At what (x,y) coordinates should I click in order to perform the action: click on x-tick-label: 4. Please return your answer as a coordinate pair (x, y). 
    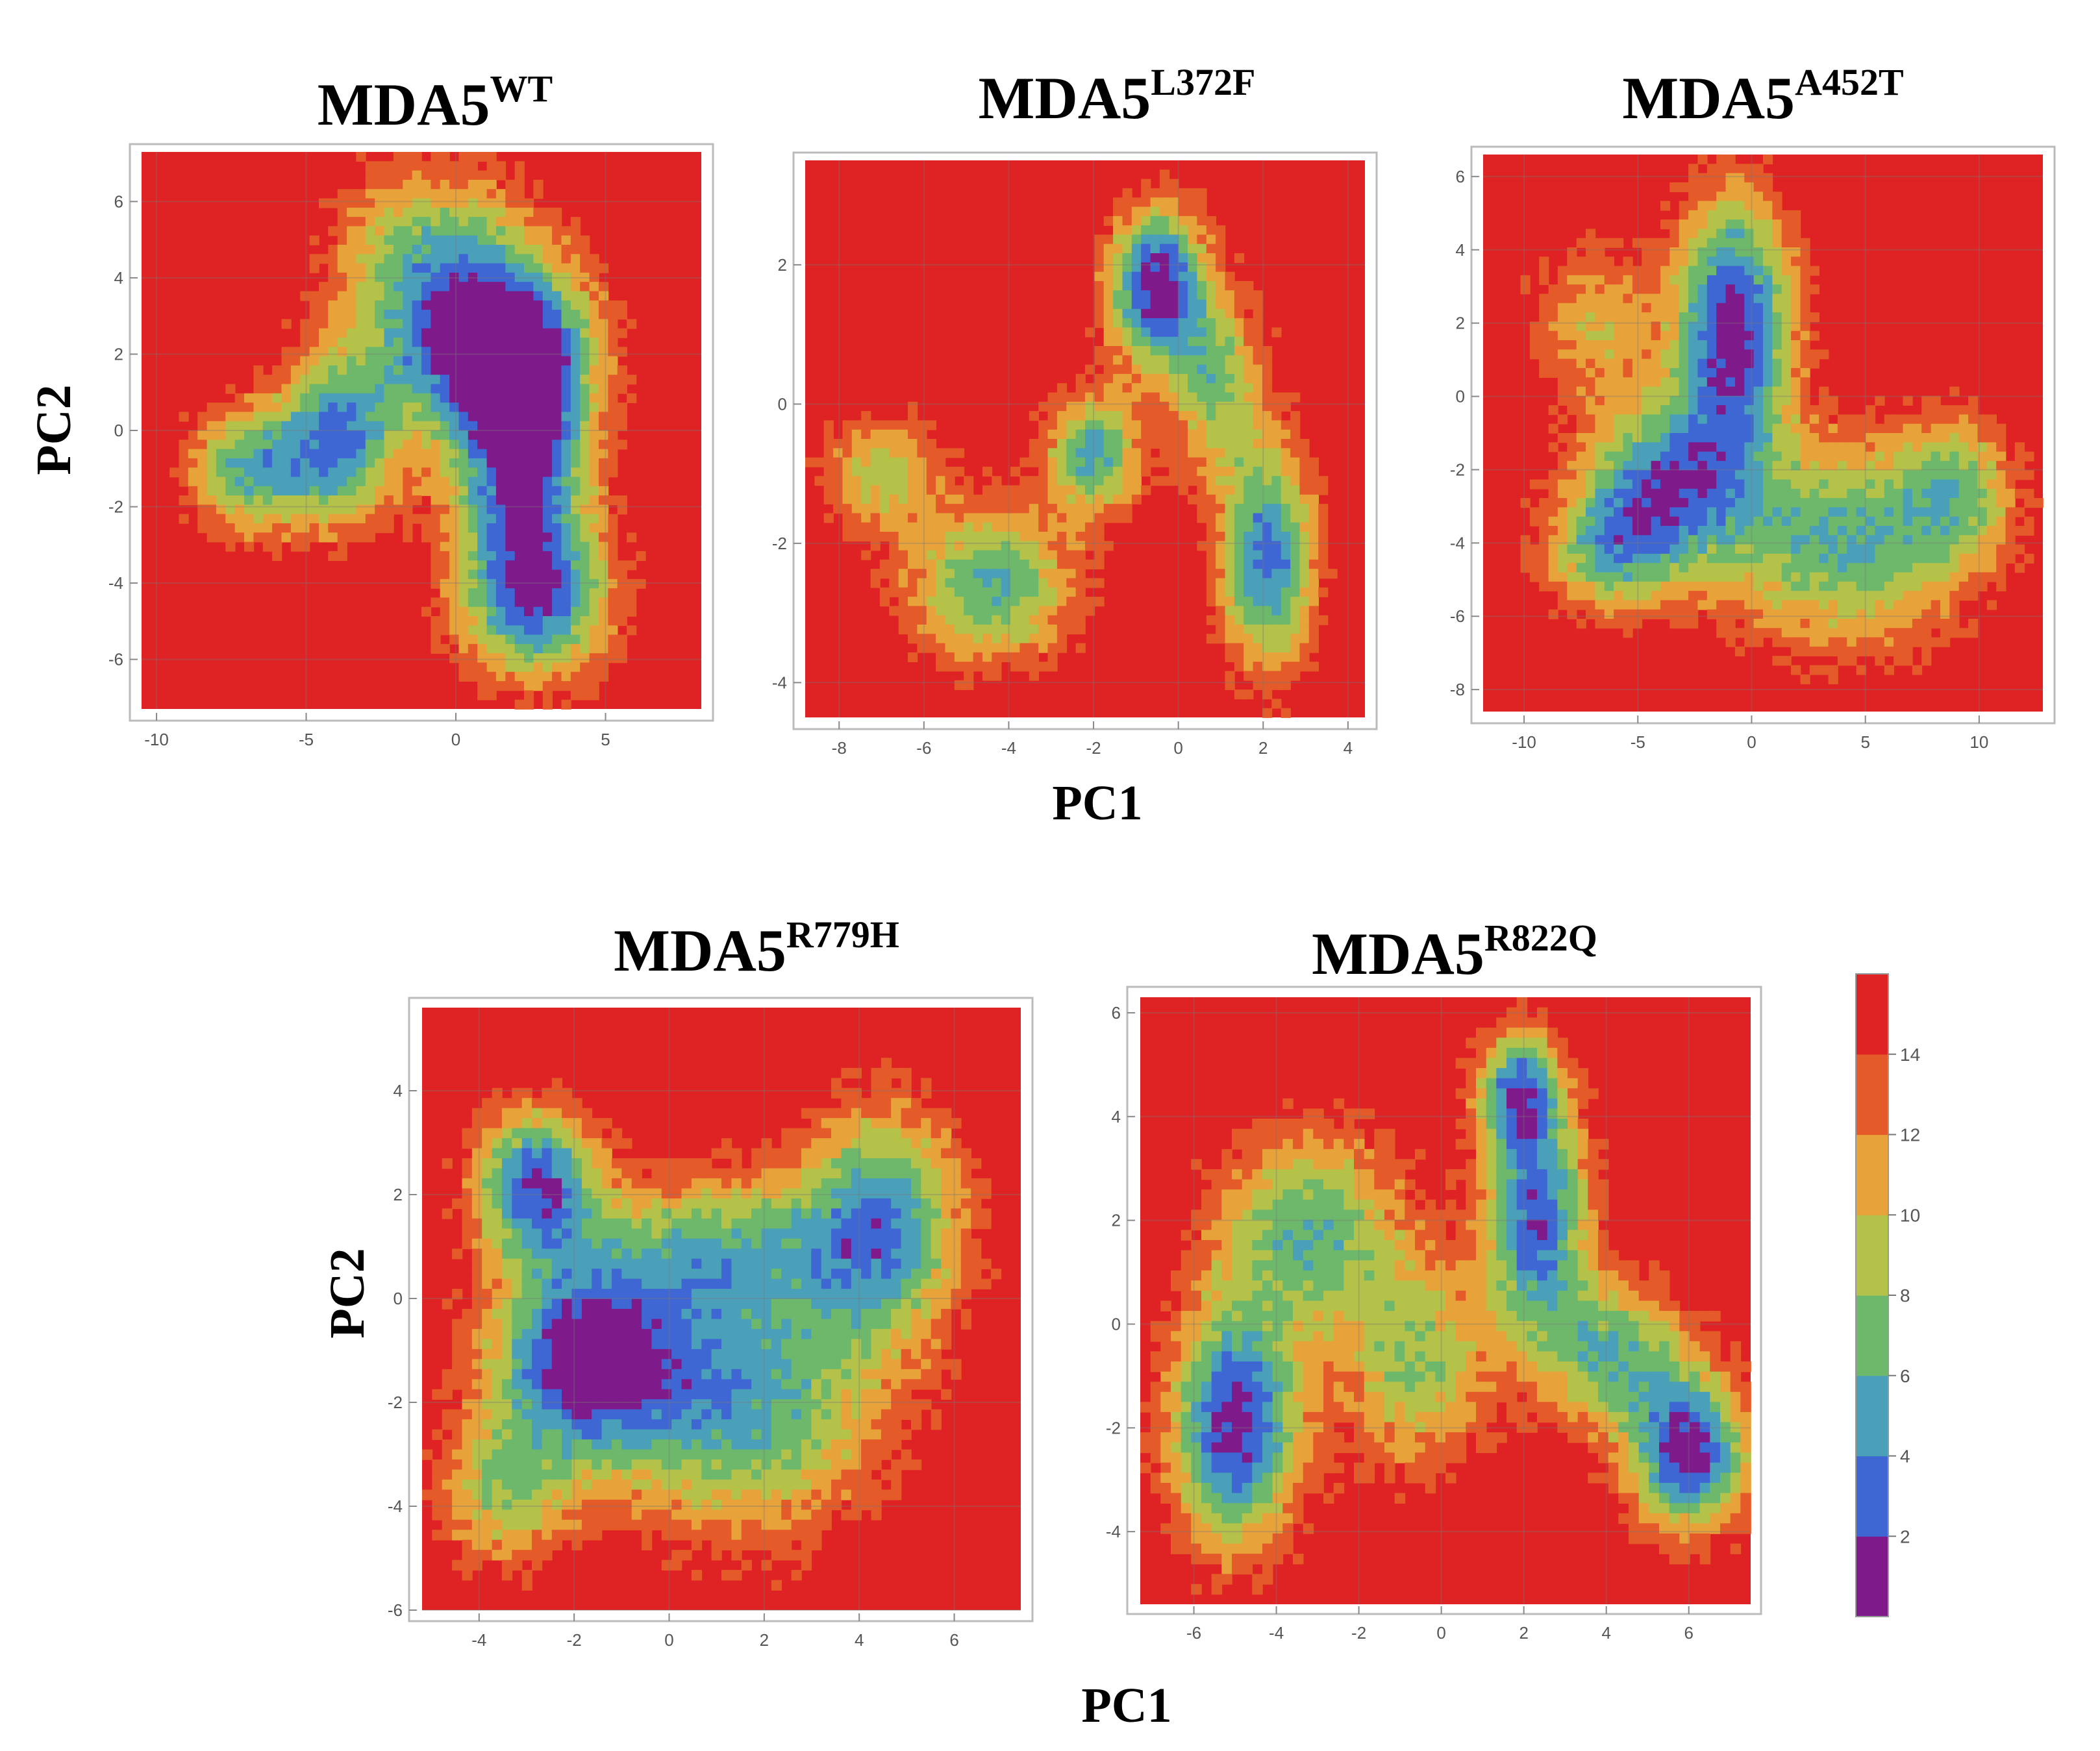
    Looking at the image, I should click on (1348, 748).